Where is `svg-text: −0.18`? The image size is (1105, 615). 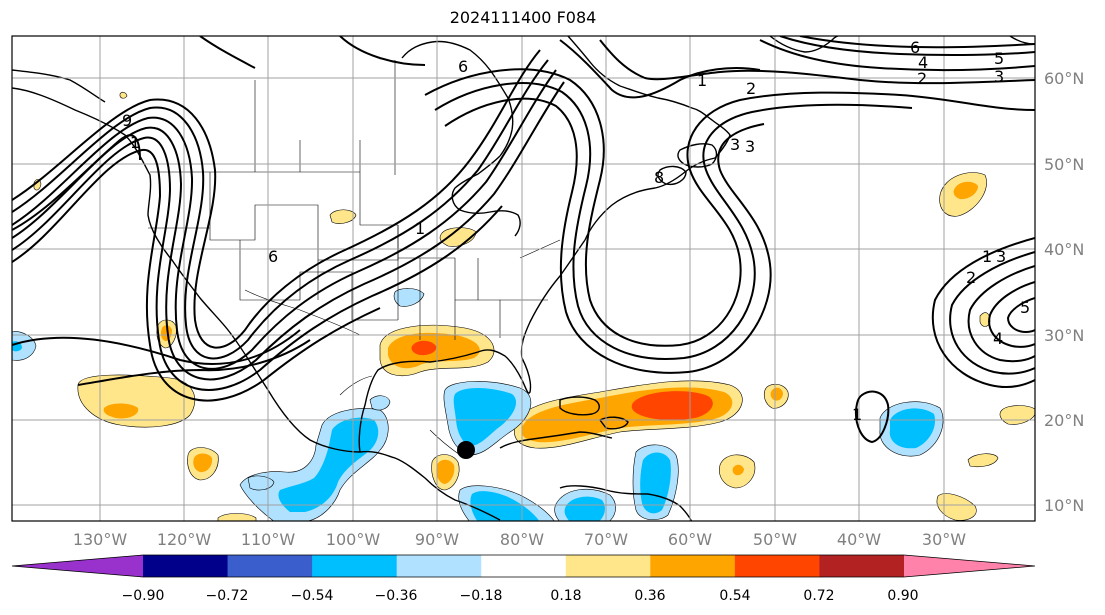 svg-text: −0.18 is located at coordinates (481, 596).